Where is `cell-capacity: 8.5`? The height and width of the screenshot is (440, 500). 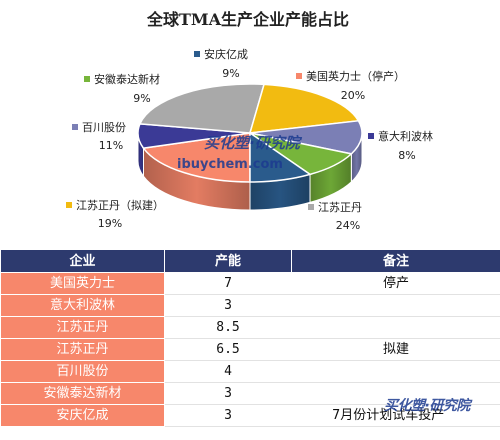
cell-capacity: 8.5 is located at coordinates (228, 327).